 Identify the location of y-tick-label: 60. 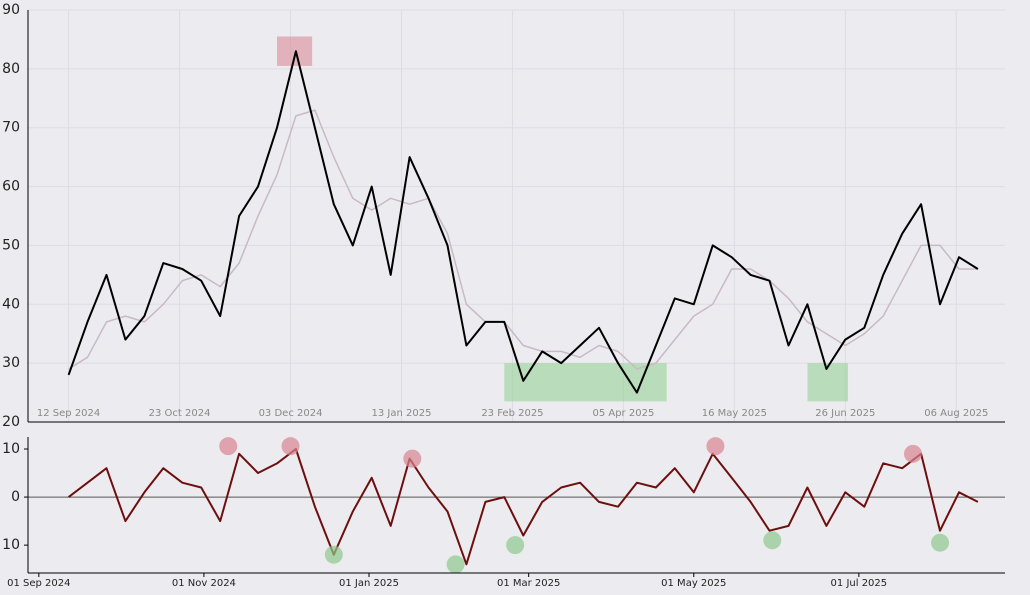
(11, 187).